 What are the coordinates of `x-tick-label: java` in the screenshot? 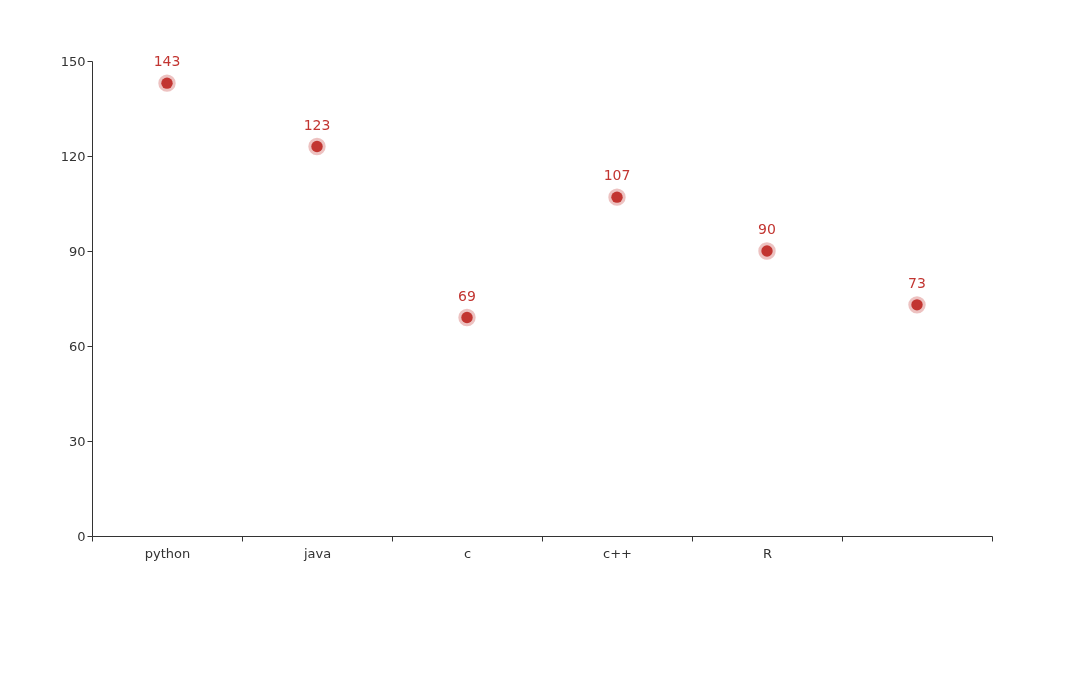 It's located at (317, 553).